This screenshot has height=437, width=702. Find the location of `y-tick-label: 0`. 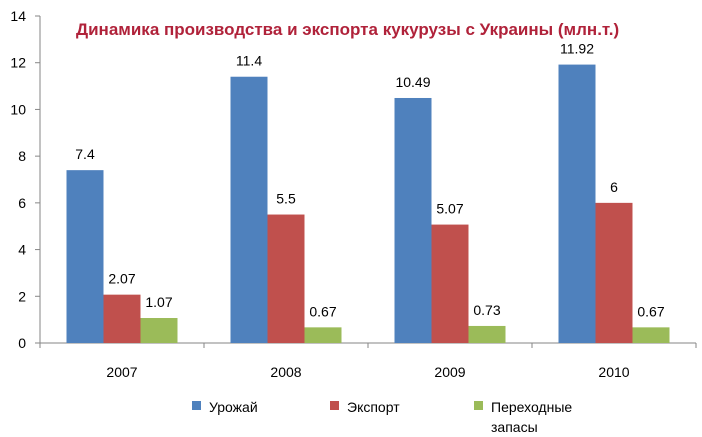

y-tick-label: 0 is located at coordinates (22, 343).